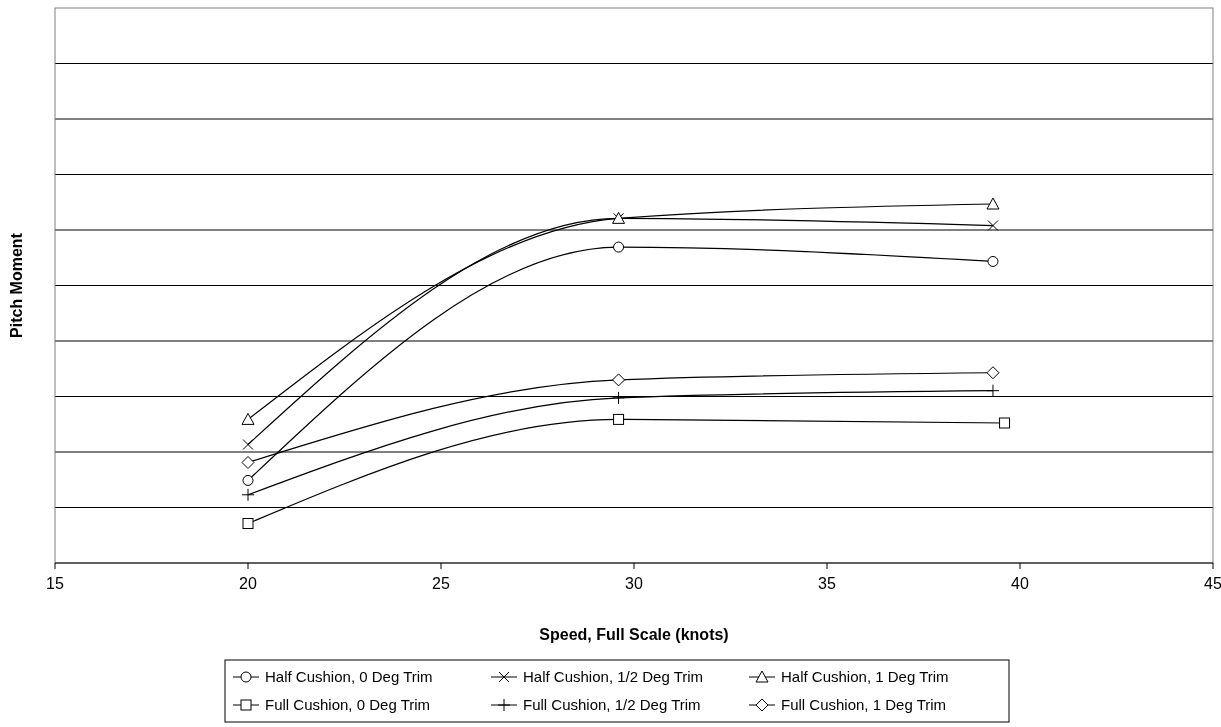  Describe the element at coordinates (864, 704) in the screenshot. I see `legend-label: Full Cushion, 1 Deg Trim` at that location.